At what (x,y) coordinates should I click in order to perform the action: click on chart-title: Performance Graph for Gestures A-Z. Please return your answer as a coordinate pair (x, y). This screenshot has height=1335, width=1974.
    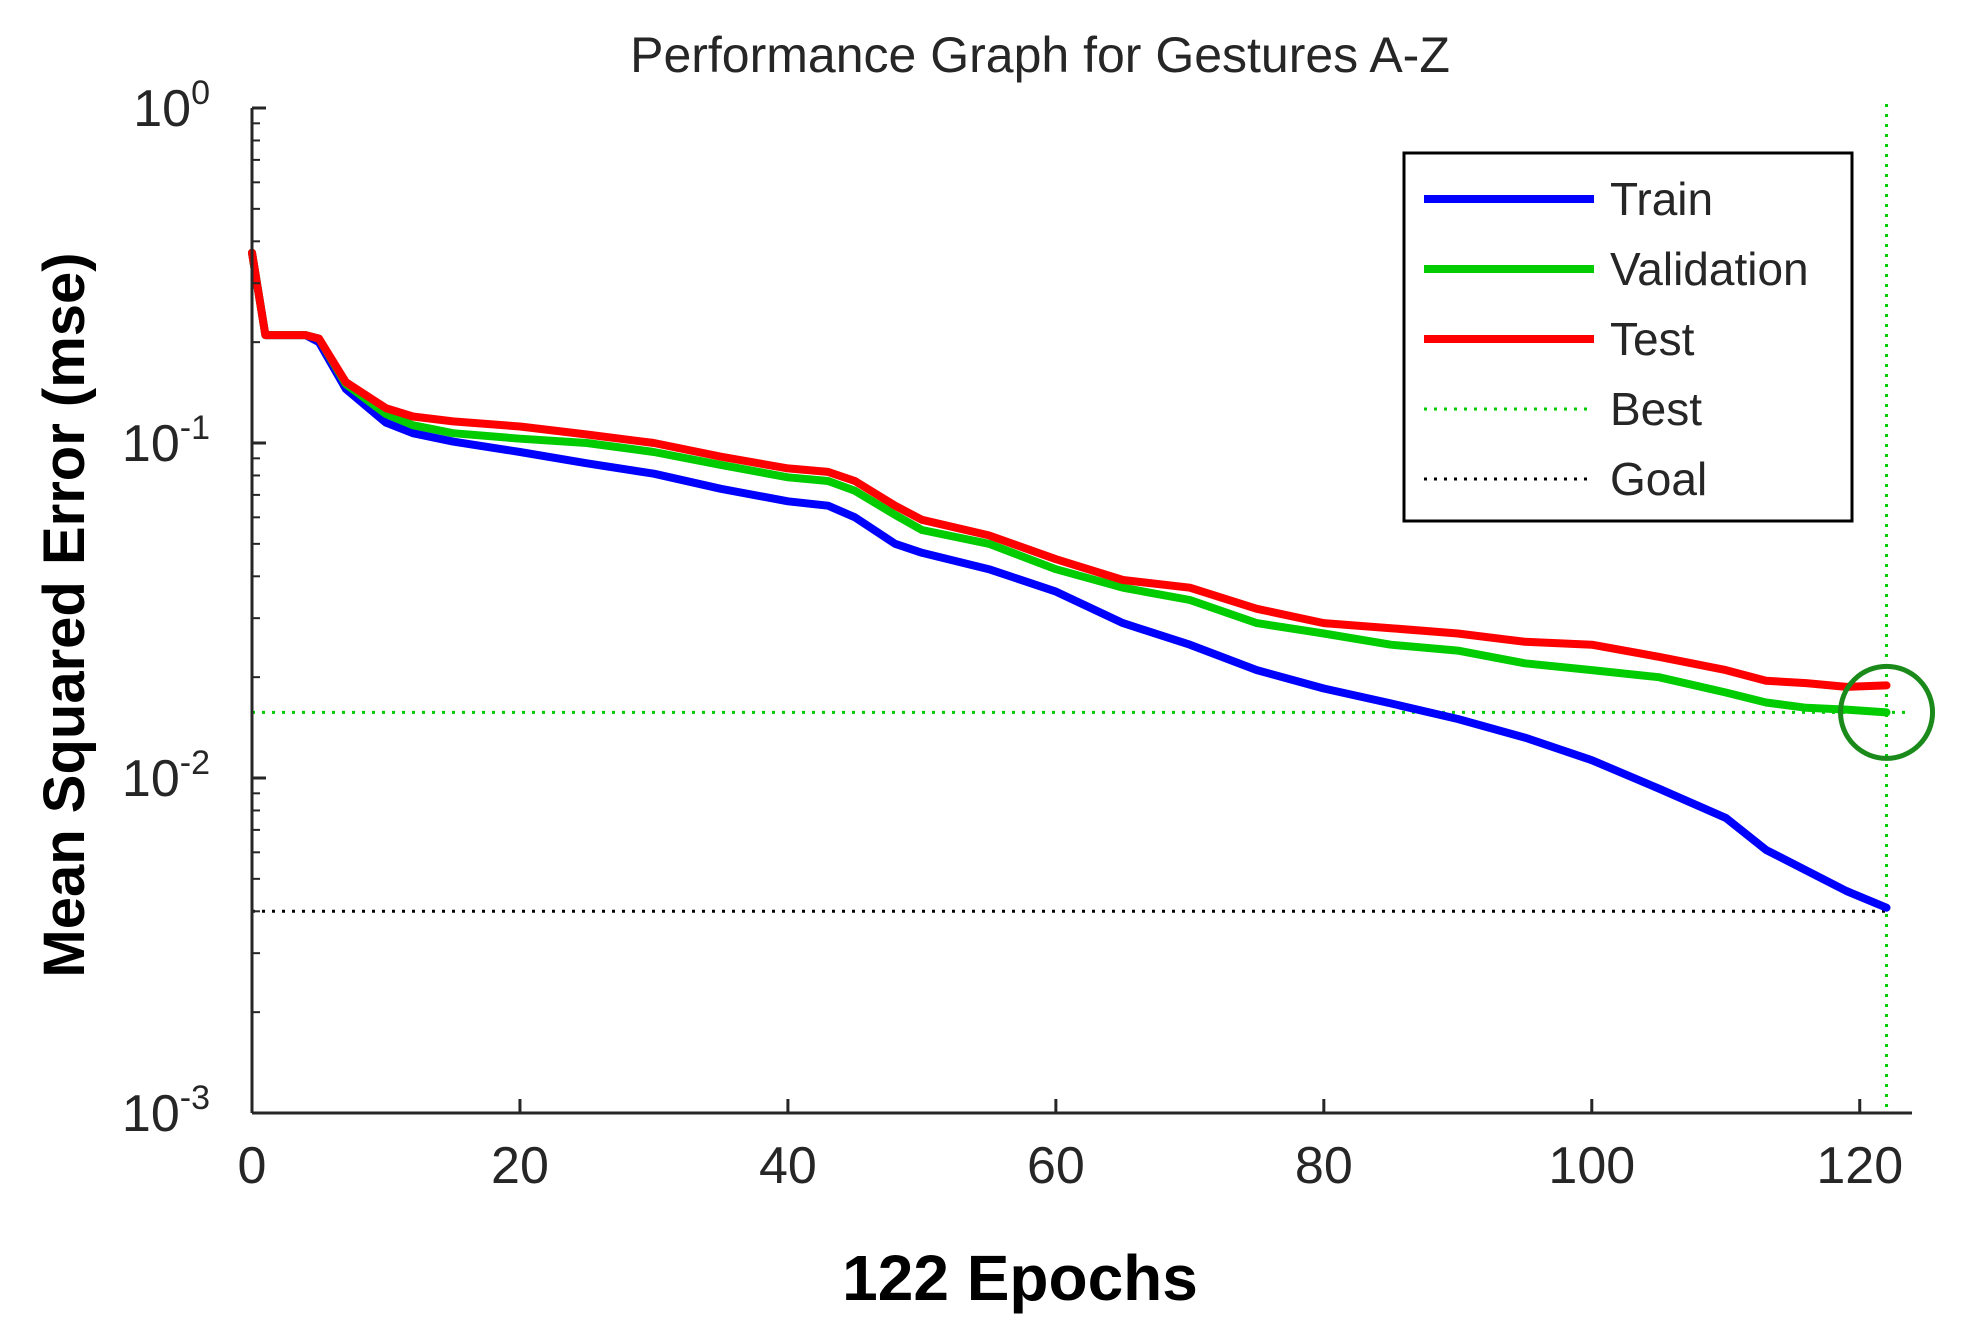
    Looking at the image, I should click on (1040, 55).